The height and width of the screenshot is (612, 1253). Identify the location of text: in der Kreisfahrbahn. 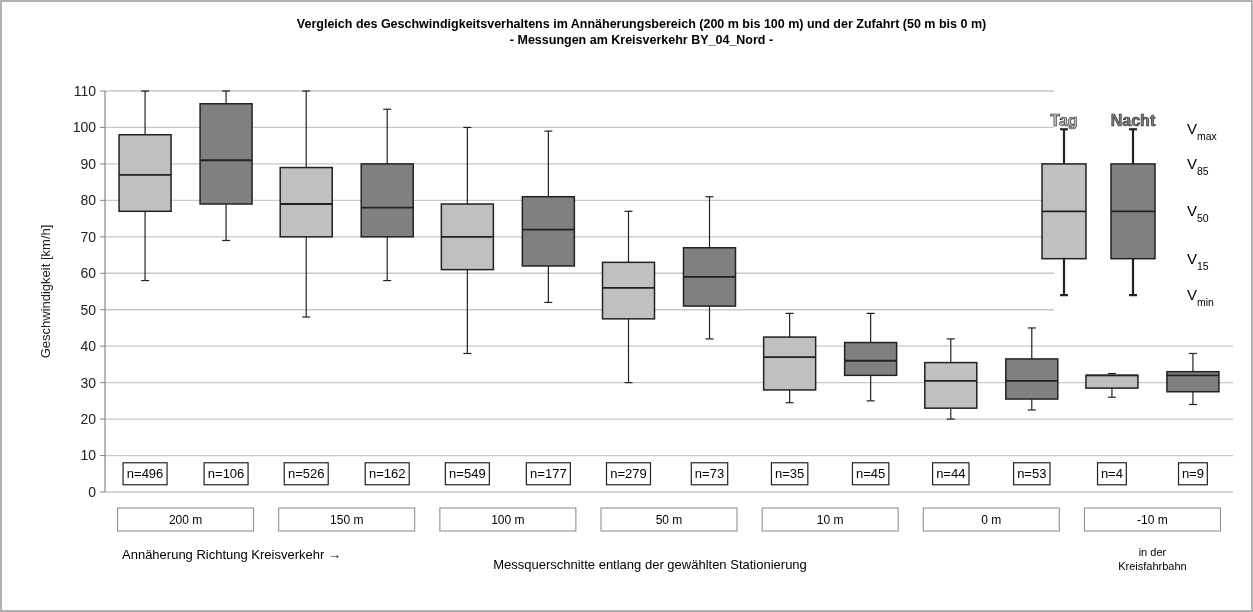
(1152, 559).